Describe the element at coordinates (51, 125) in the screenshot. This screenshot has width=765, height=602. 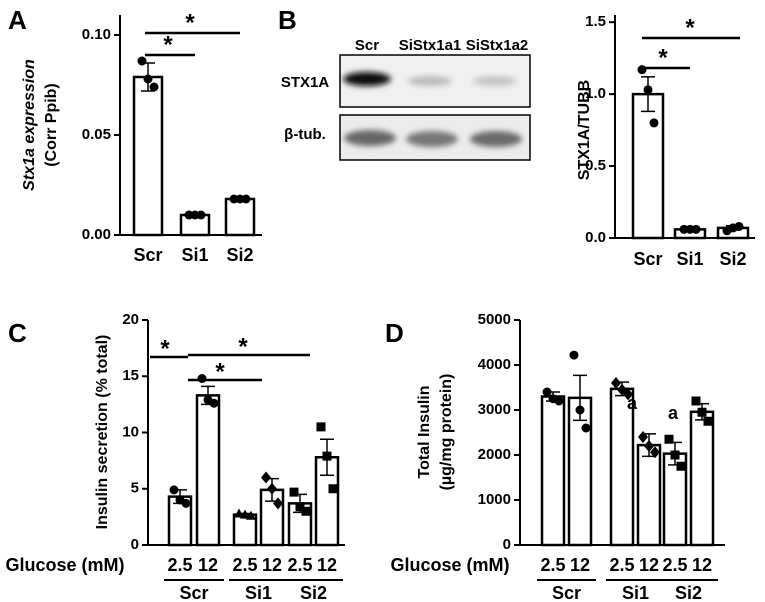
I see `y-axis-label: (Corr Ppib)` at that location.